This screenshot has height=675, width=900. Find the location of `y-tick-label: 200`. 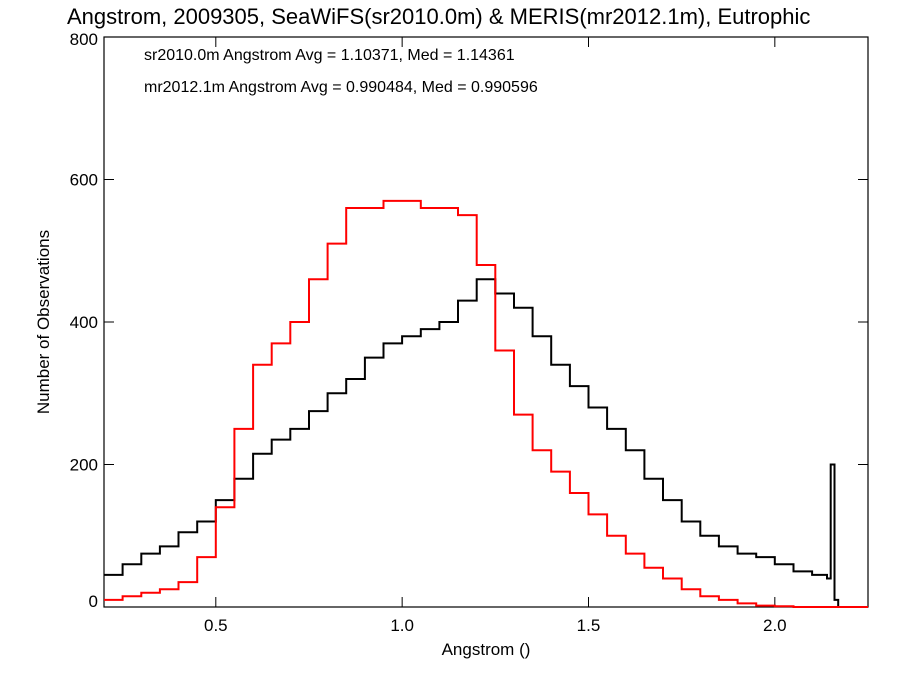

y-tick-label: 200 is located at coordinates (84, 465).